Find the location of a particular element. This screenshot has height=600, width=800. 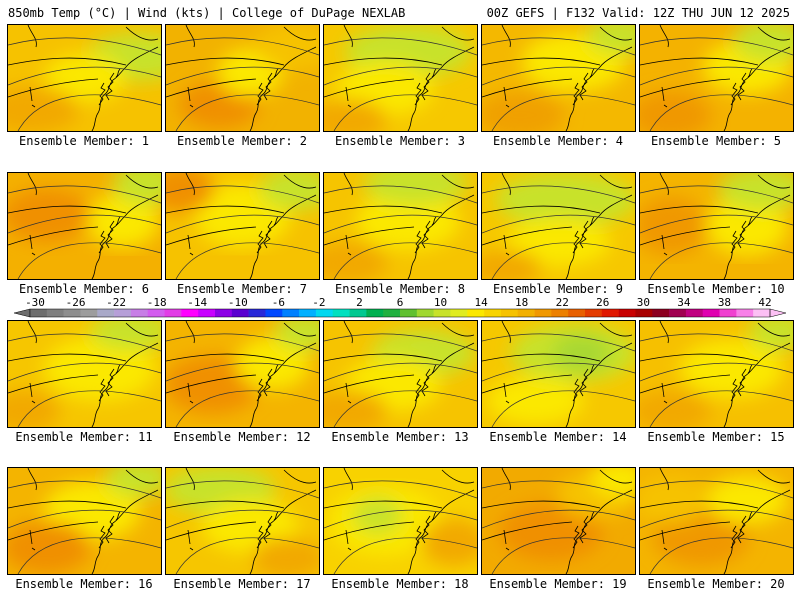

ensemble-member-label: Ensemble Member: 3 is located at coordinates (400, 141).